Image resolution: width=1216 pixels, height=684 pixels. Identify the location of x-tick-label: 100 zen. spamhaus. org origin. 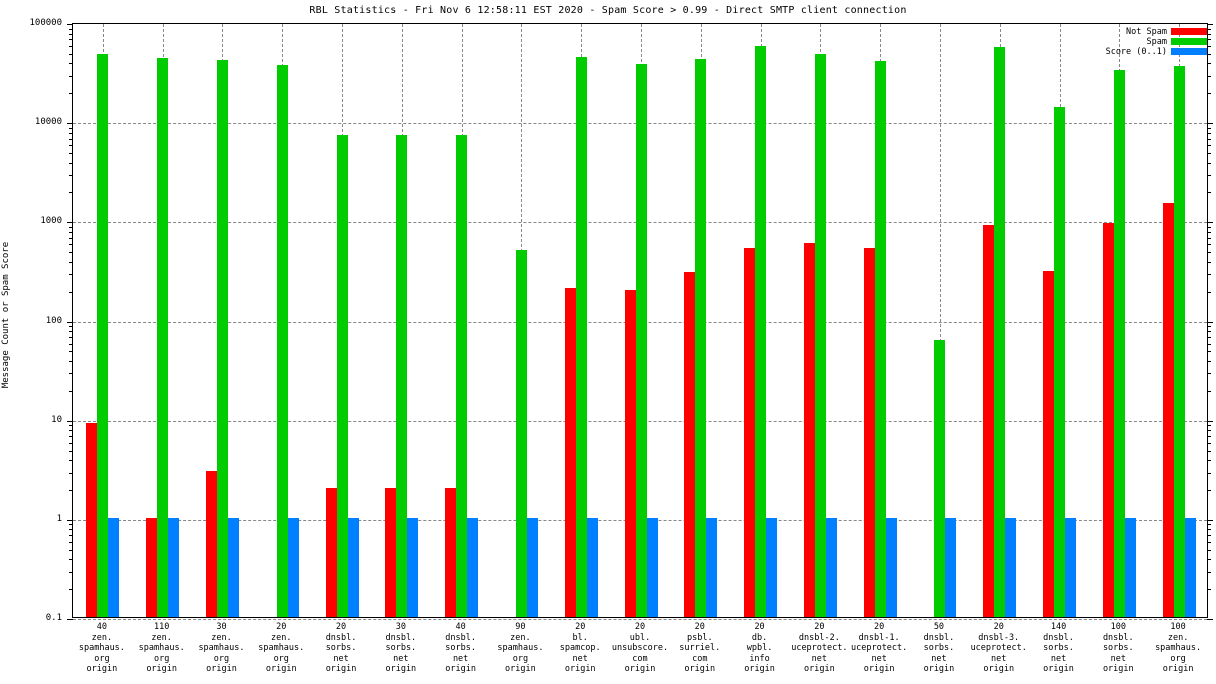
(1178, 648).